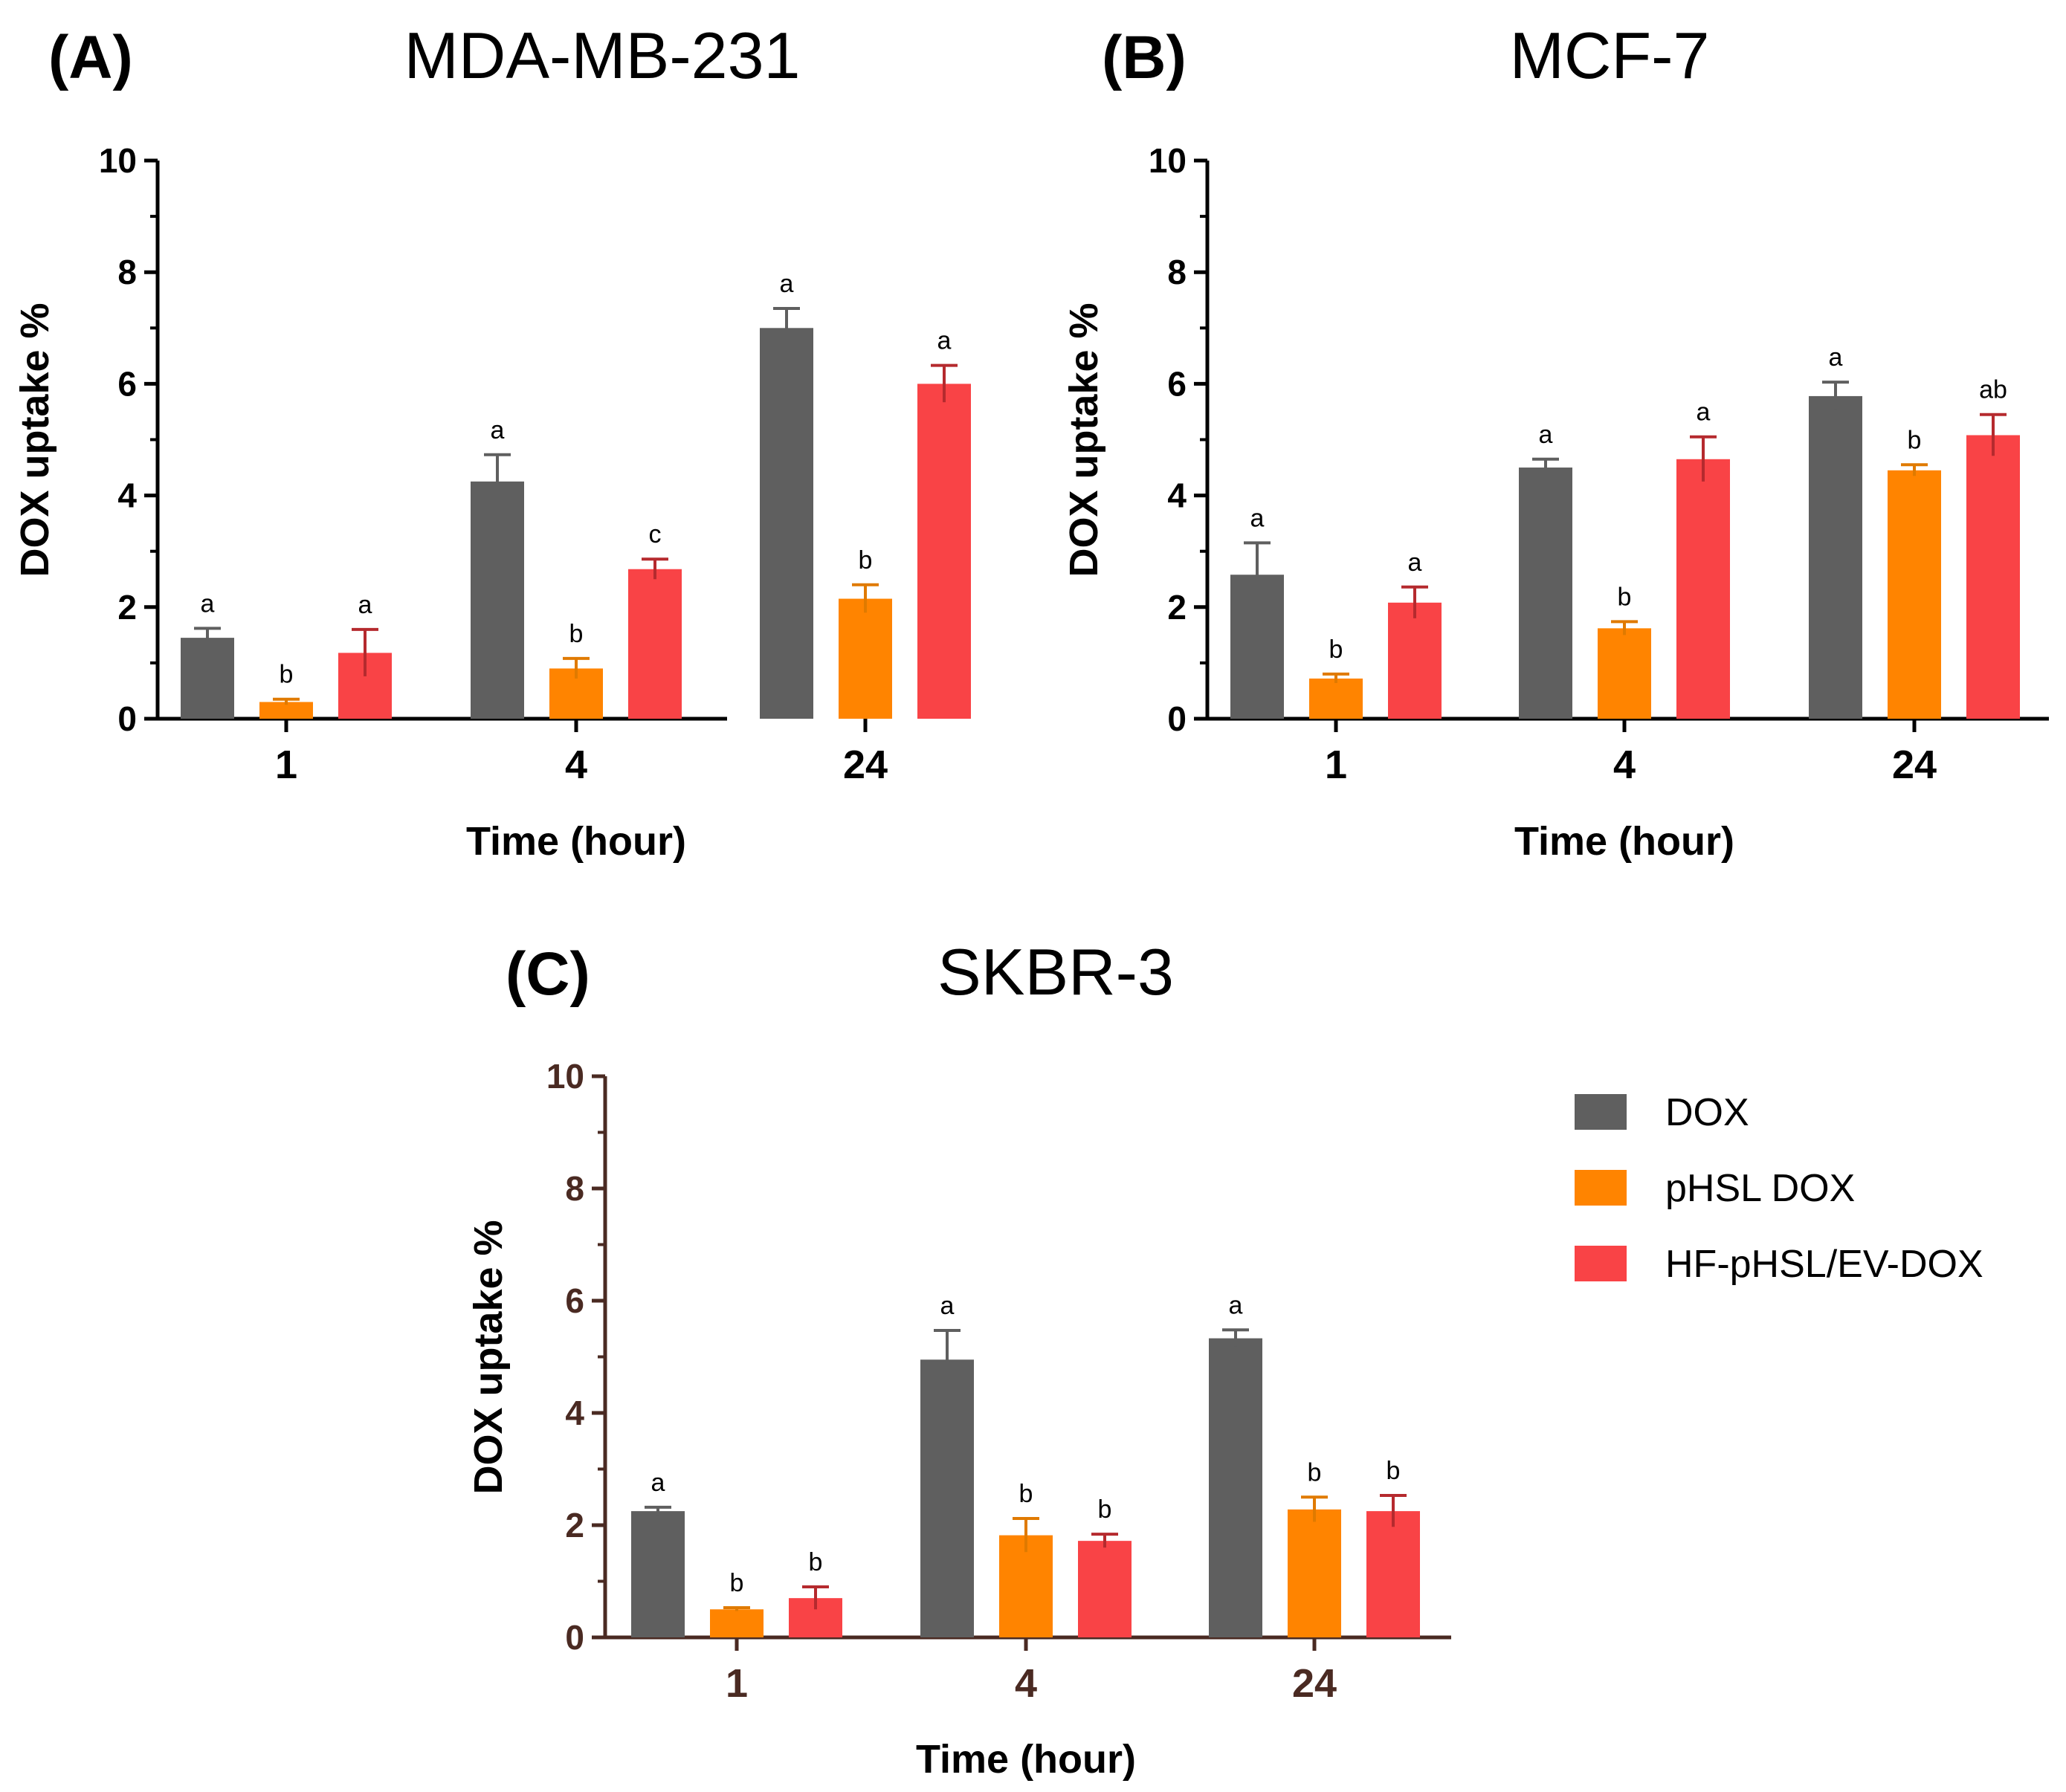 This screenshot has height=1792, width=2066. Describe the element at coordinates (1144, 58) in the screenshot. I see `panel-b-letter: (B)` at that location.